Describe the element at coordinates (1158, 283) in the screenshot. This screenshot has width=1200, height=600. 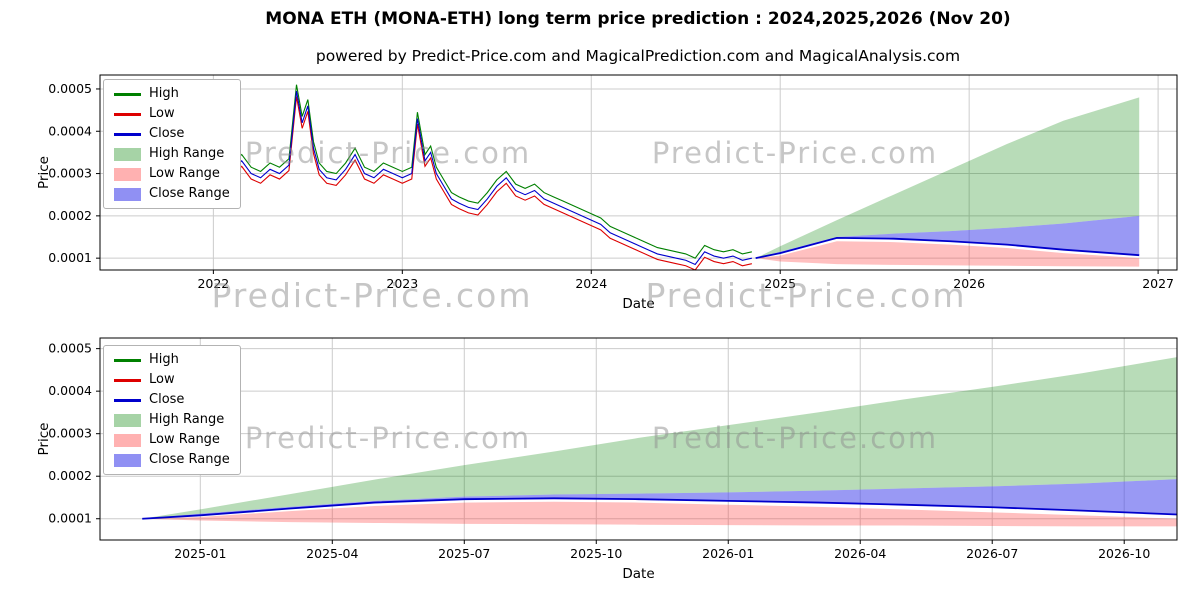
I see `x-tick-label: 2027` at that location.